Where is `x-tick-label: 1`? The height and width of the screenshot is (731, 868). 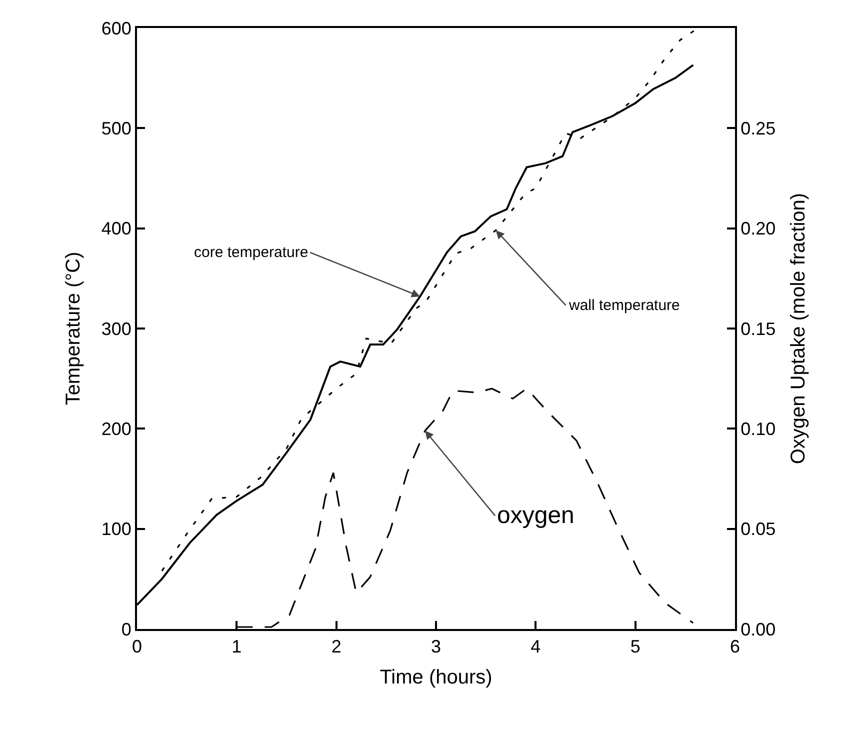
x-tick-label: 1 is located at coordinates (237, 646).